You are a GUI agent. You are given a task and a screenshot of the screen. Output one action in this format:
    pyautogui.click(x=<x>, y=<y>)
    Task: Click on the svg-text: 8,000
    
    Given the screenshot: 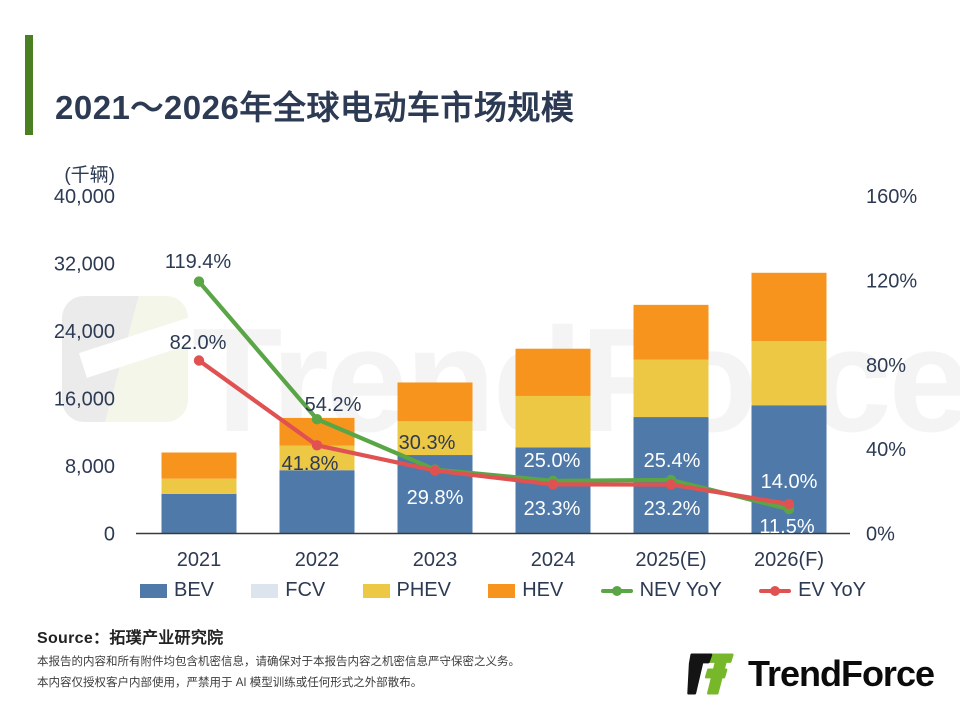 What is the action you would take?
    pyautogui.click(x=90, y=467)
    